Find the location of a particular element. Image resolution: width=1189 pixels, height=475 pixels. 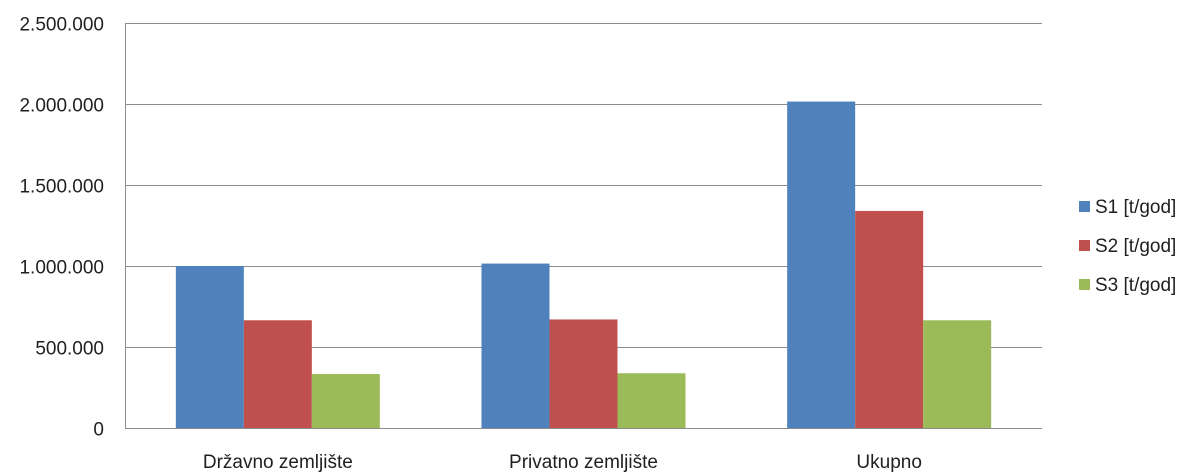

y-tick-label: 1.500.000 is located at coordinates (61, 187).